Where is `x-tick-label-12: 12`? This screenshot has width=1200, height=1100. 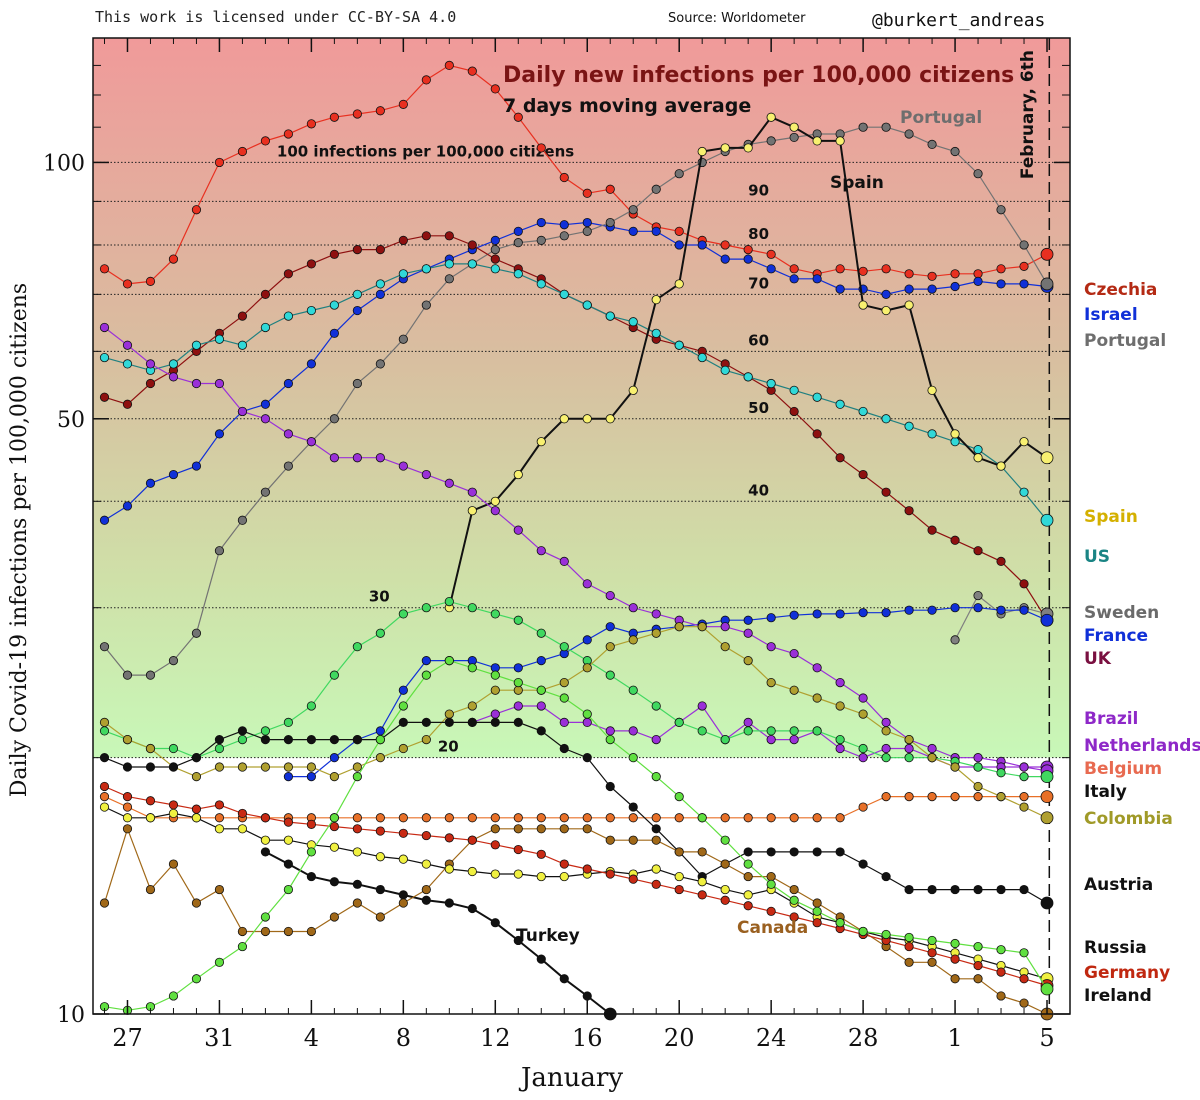
x-tick-label-12: 12 is located at coordinates (495, 1038).